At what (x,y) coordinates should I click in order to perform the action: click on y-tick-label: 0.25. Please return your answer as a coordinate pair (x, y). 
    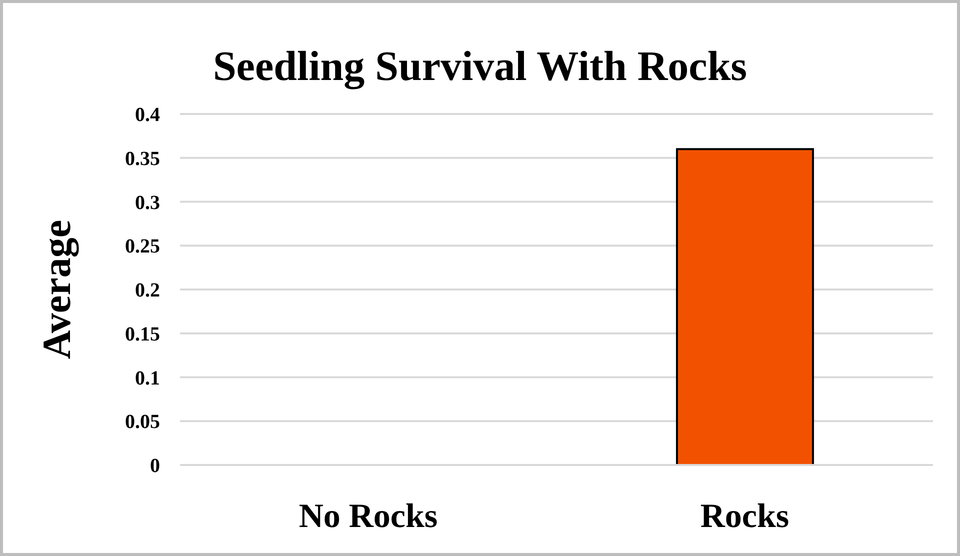
    Looking at the image, I should click on (142, 247).